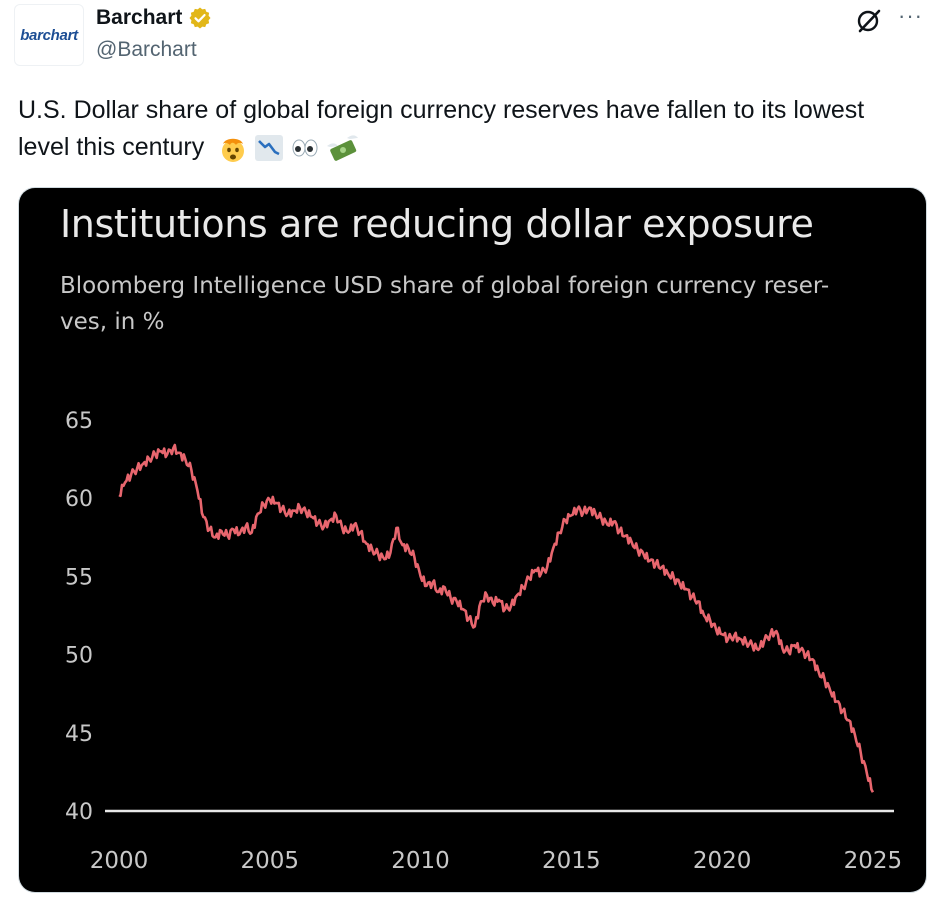 Image resolution: width=941 pixels, height=903 pixels. I want to click on x-tick-label: 2025, so click(873, 861).